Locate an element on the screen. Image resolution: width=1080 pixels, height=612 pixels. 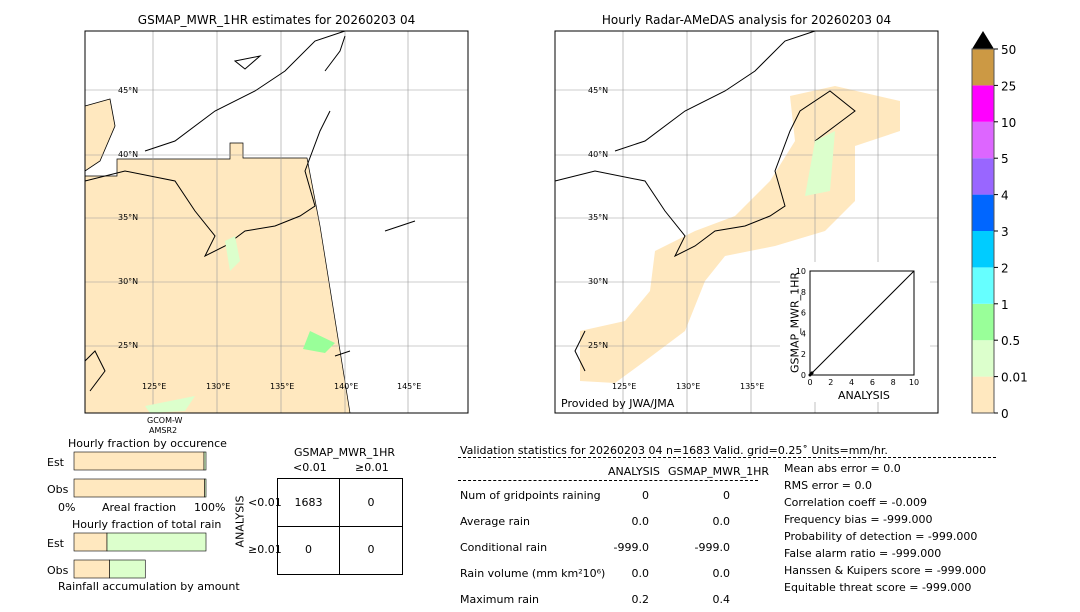
scatter-xlabel: ANALYSIS is located at coordinates (864, 395).